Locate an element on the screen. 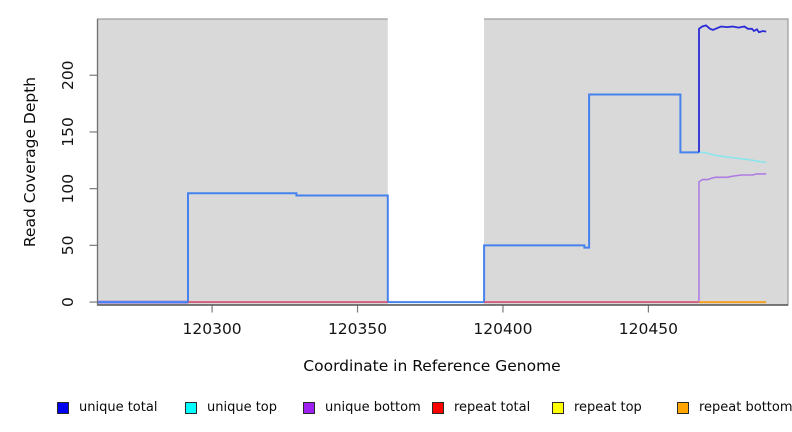 This screenshot has height=432, width=792. x-tick-label: 120300 is located at coordinates (212, 329).